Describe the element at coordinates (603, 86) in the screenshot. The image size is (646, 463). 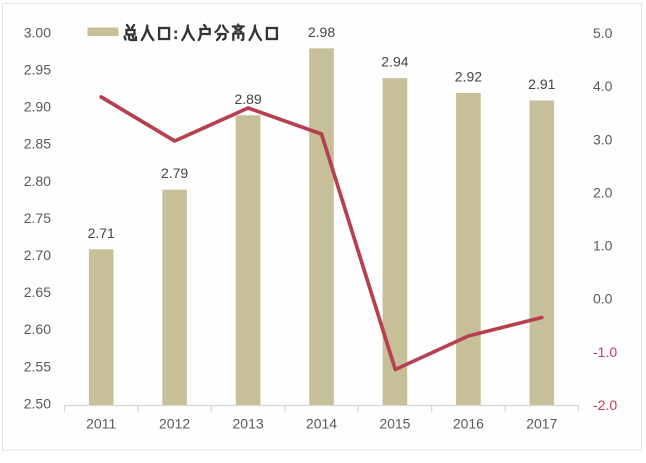
I see `svg-text: 4.0` at that location.